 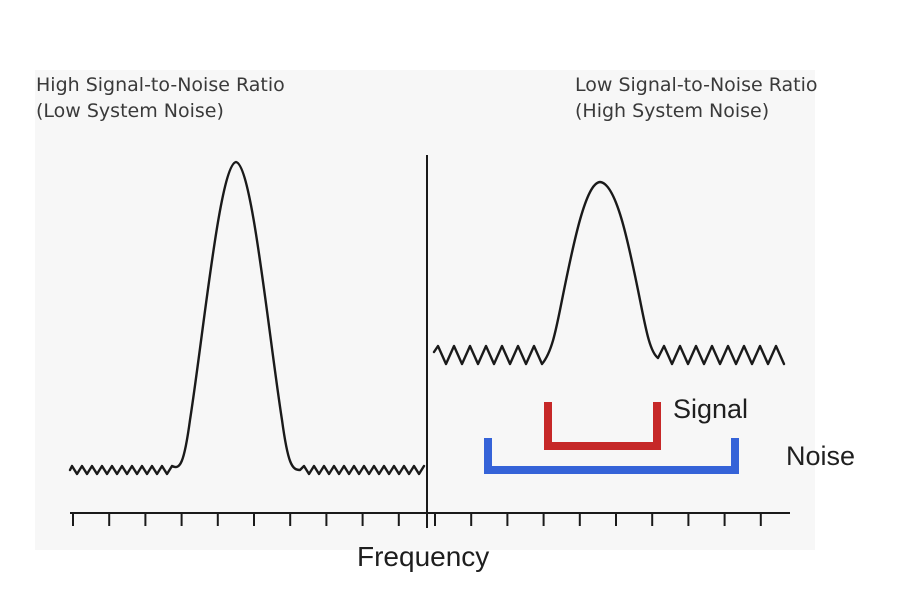 What do you see at coordinates (130, 111) in the screenshot?
I see `left-subtitle-line: (Low System Noise)` at bounding box center [130, 111].